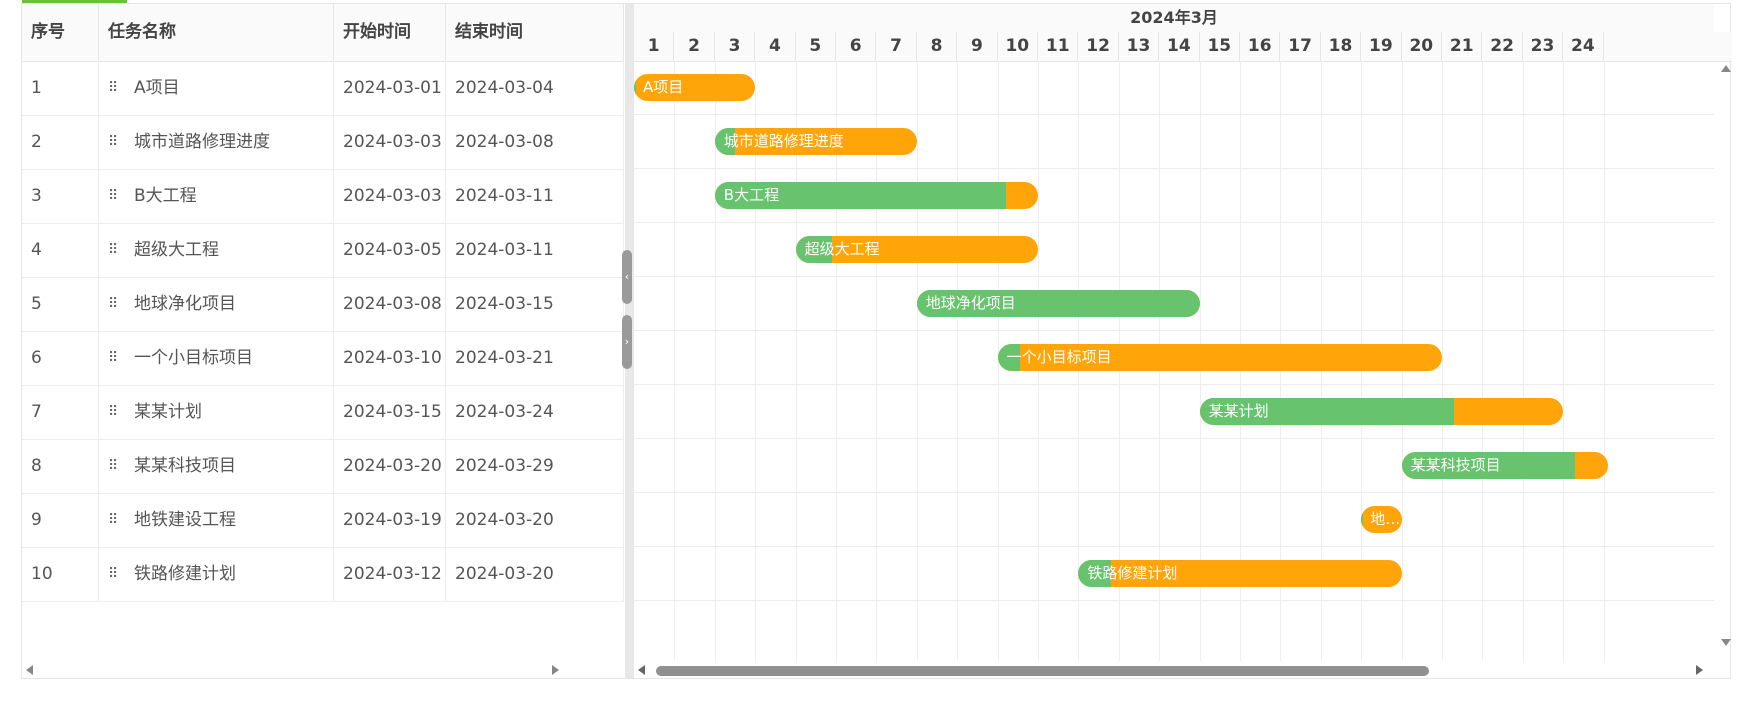  What do you see at coordinates (1240, 573) in the screenshot?
I see `task-bar: 铁路修建计划` at bounding box center [1240, 573].